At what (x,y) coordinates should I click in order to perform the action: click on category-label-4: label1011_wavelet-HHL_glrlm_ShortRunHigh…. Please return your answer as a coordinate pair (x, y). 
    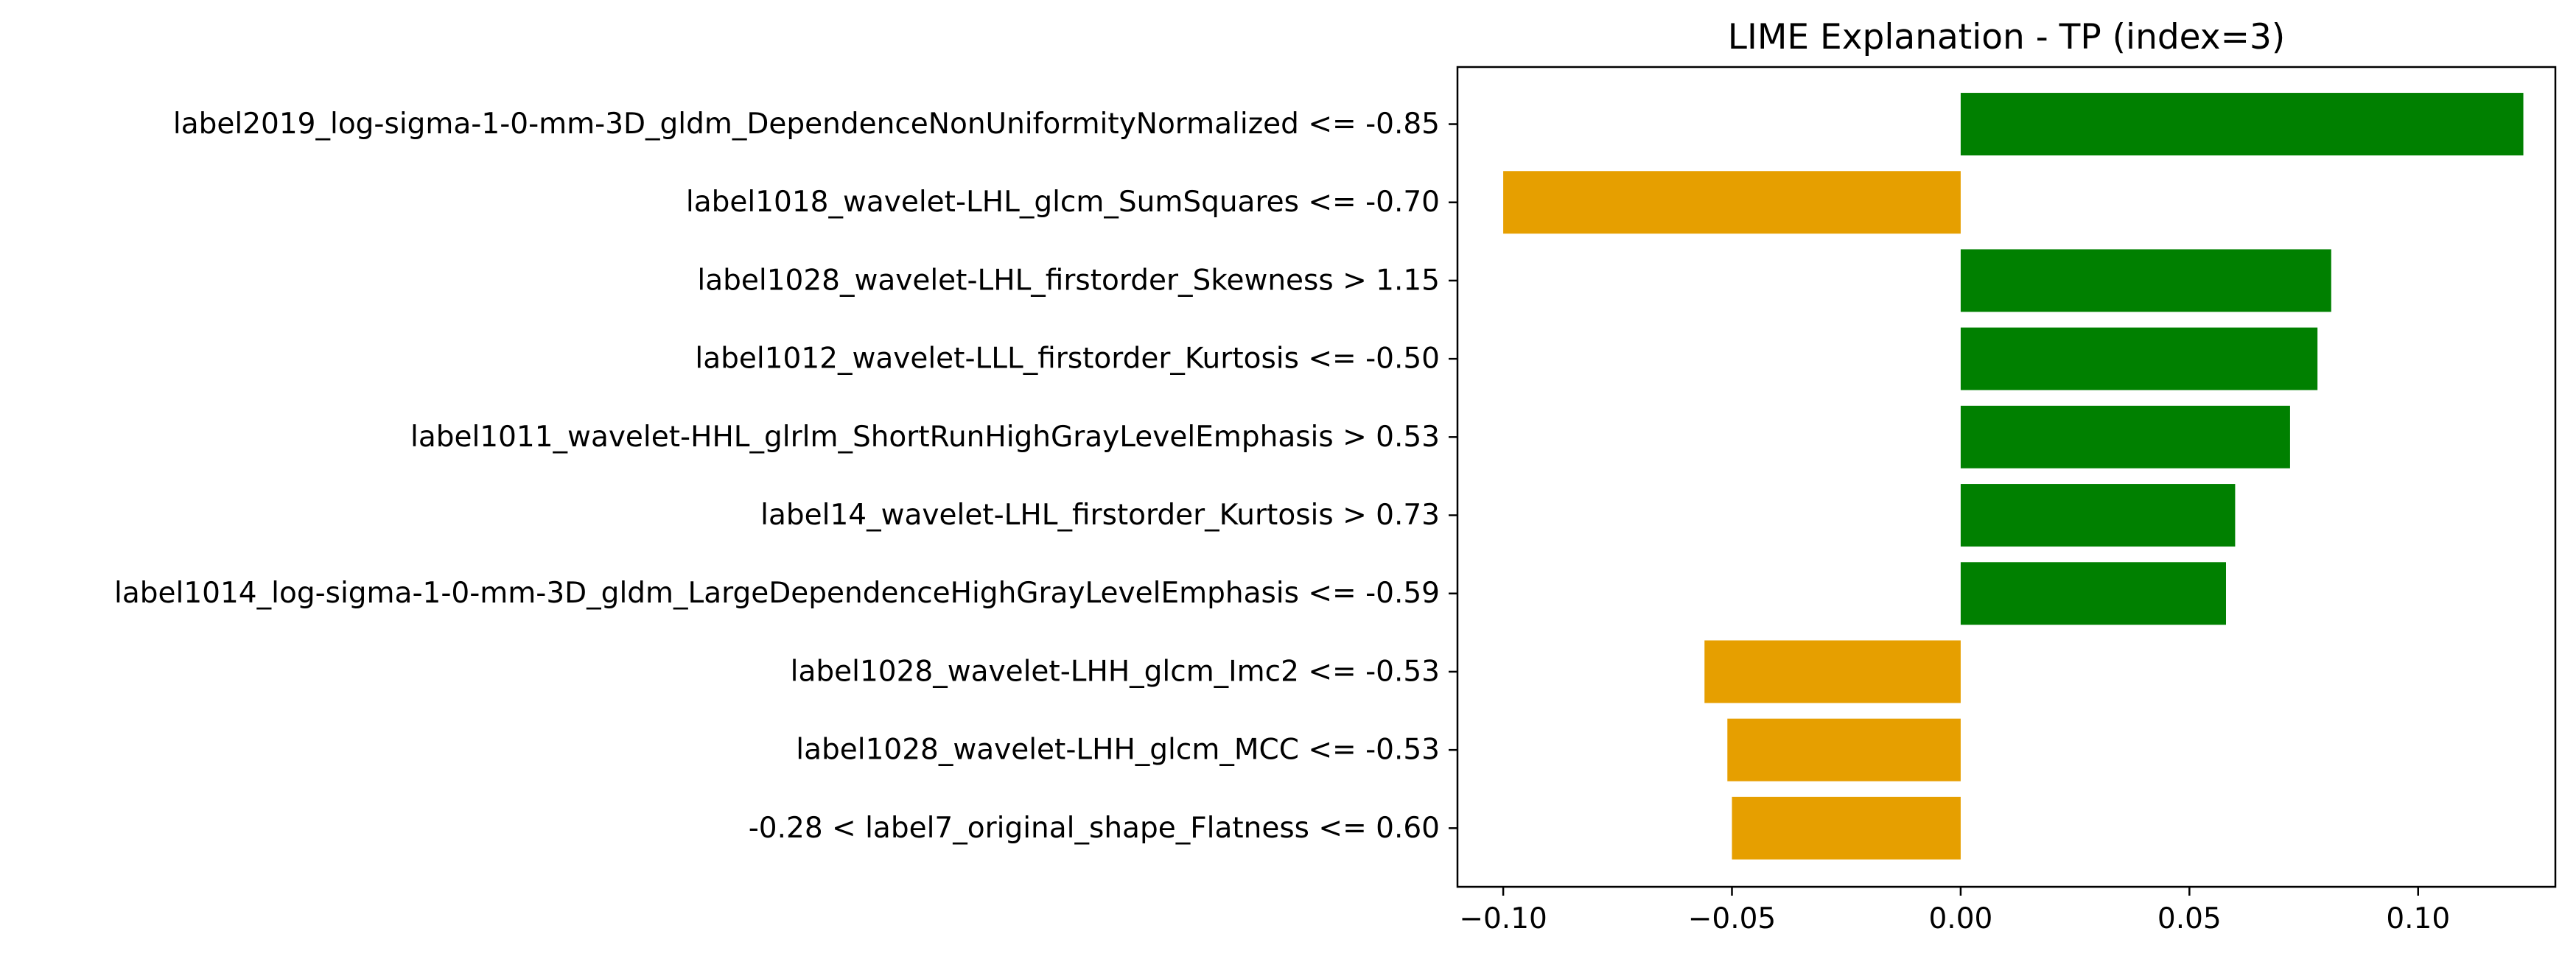
    Looking at the image, I should click on (925, 437).